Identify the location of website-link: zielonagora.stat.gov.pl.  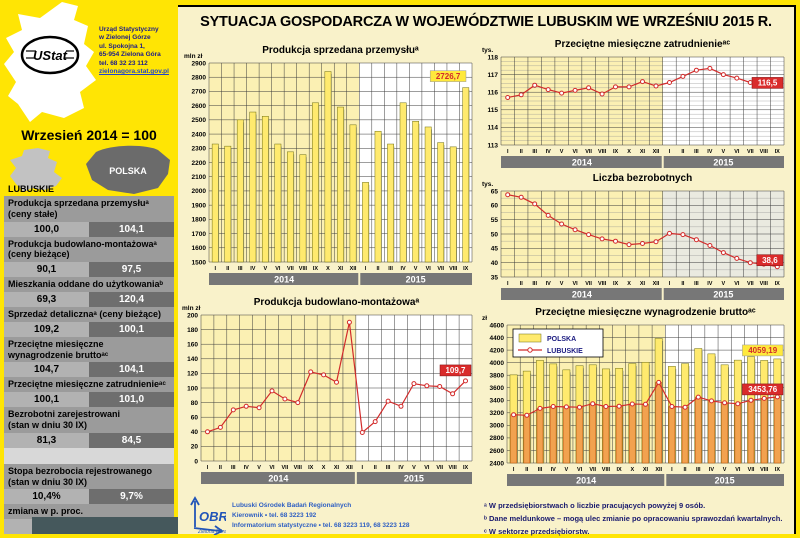
(134, 72).